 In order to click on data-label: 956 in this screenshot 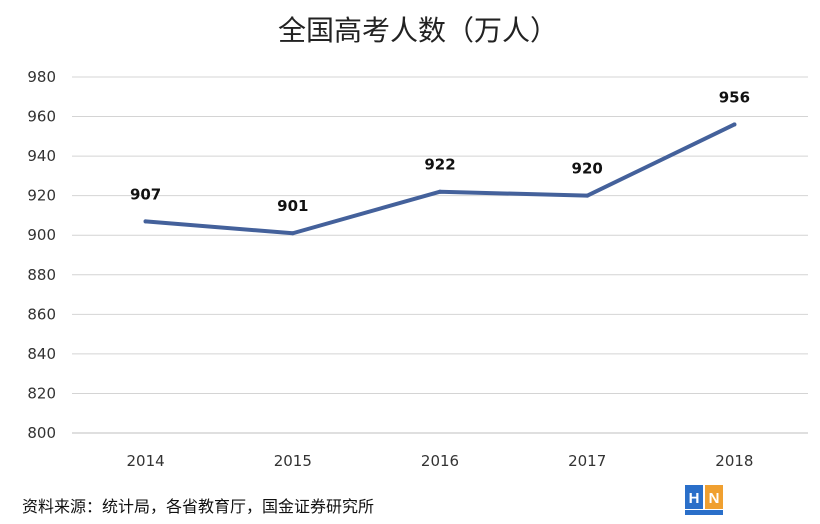, I will do `click(734, 97)`.